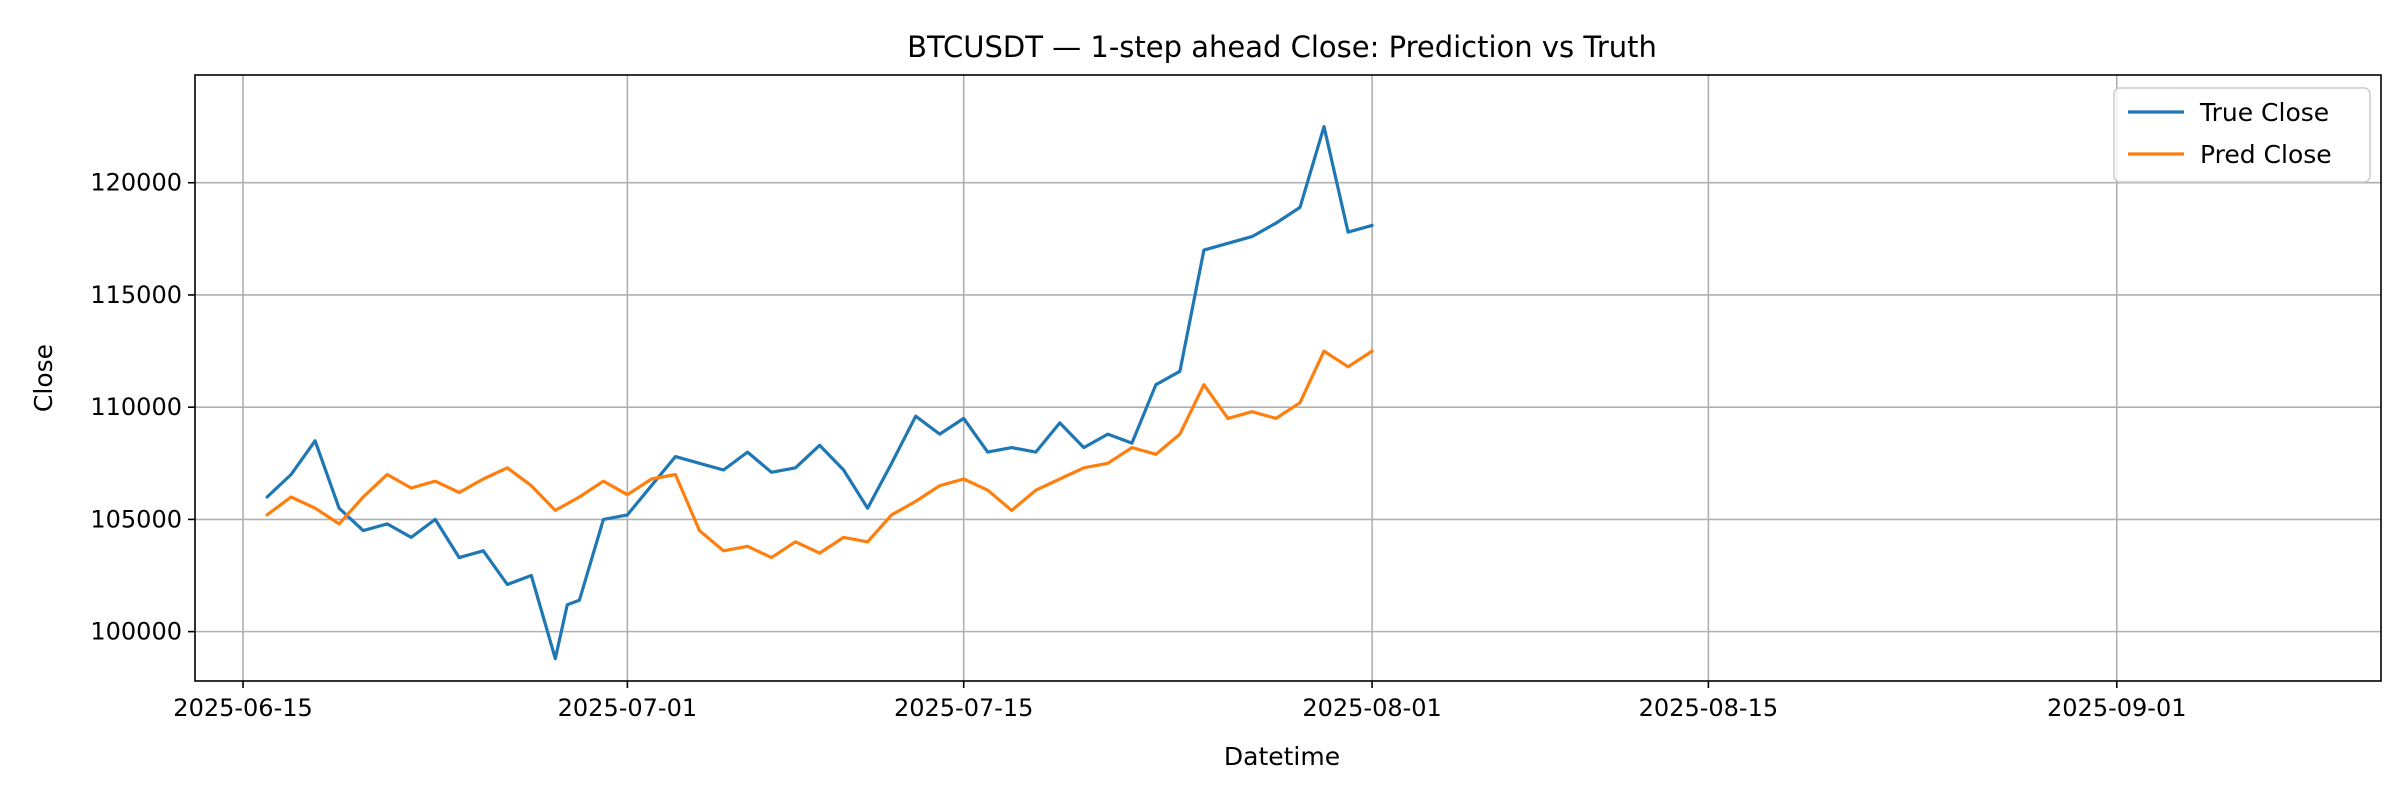 The image size is (2400, 800). Describe the element at coordinates (136, 519) in the screenshot. I see `y-tick-label: 105000` at that location.